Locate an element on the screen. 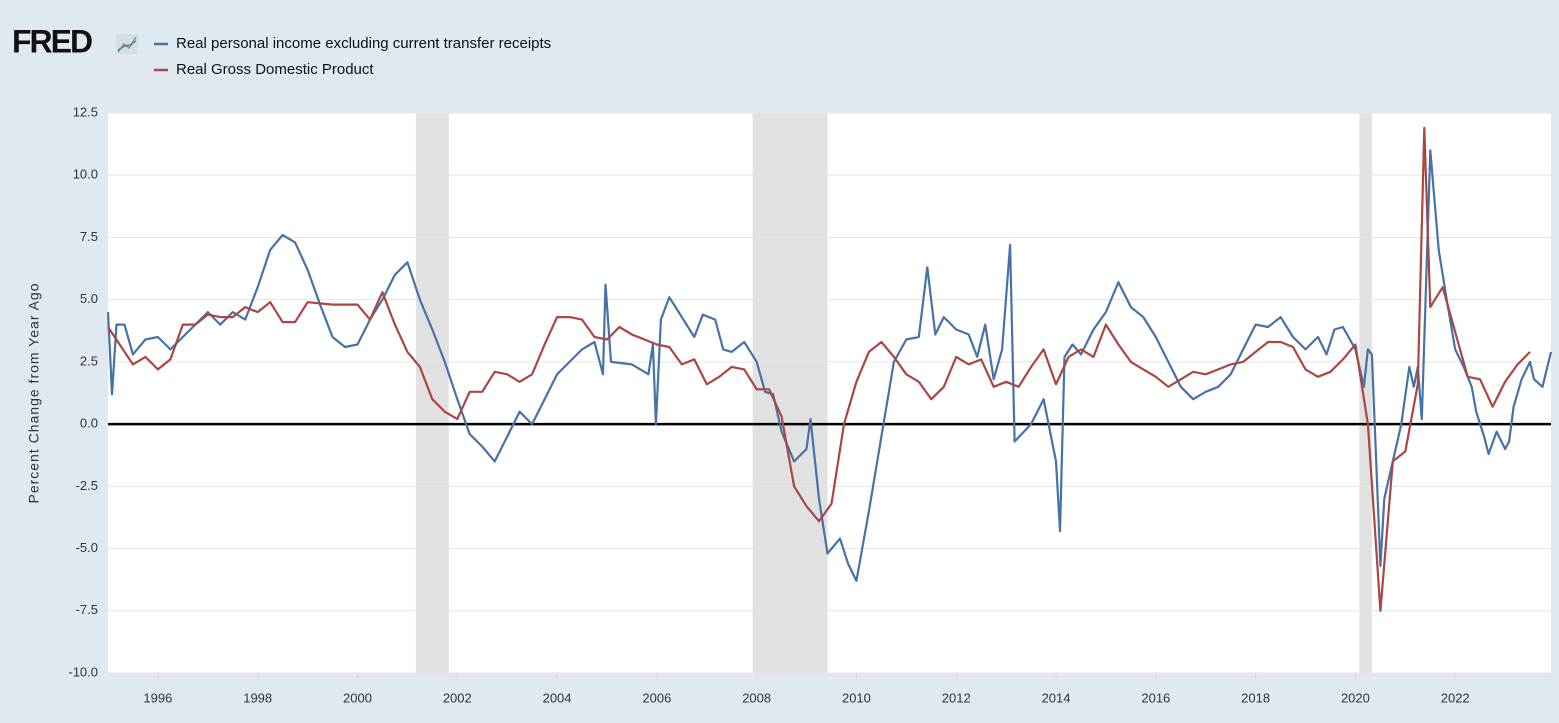 The width and height of the screenshot is (1559, 723). x-tick-label: 2010 is located at coordinates (856, 697).